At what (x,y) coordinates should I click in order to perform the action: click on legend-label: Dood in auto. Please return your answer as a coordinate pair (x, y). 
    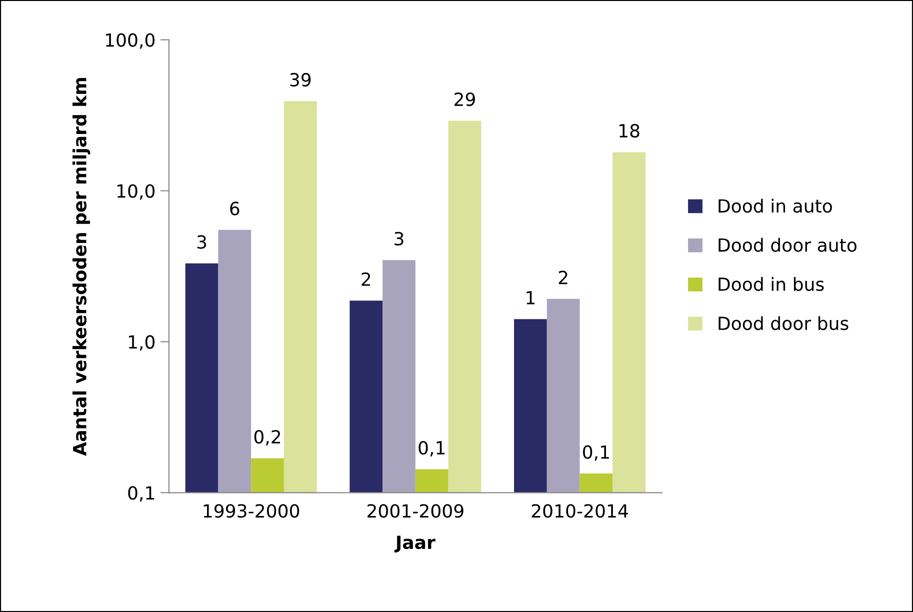
    Looking at the image, I should click on (775, 205).